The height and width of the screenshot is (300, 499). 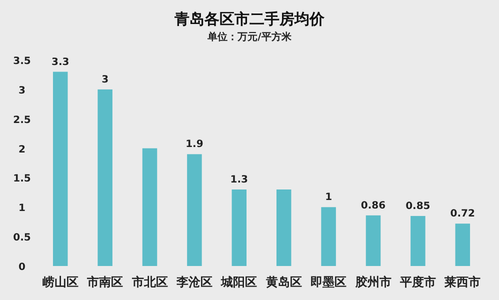 What do you see at coordinates (418, 206) in the screenshot?
I see `data-label: 0.85` at bounding box center [418, 206].